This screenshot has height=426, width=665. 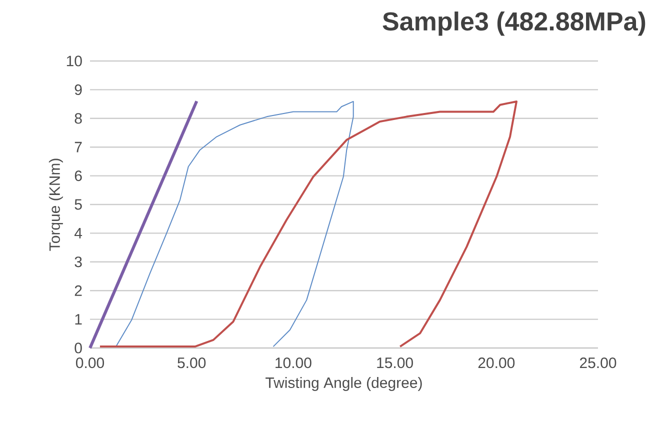 I want to click on x-tick-label: 25.00, so click(x=598, y=363).